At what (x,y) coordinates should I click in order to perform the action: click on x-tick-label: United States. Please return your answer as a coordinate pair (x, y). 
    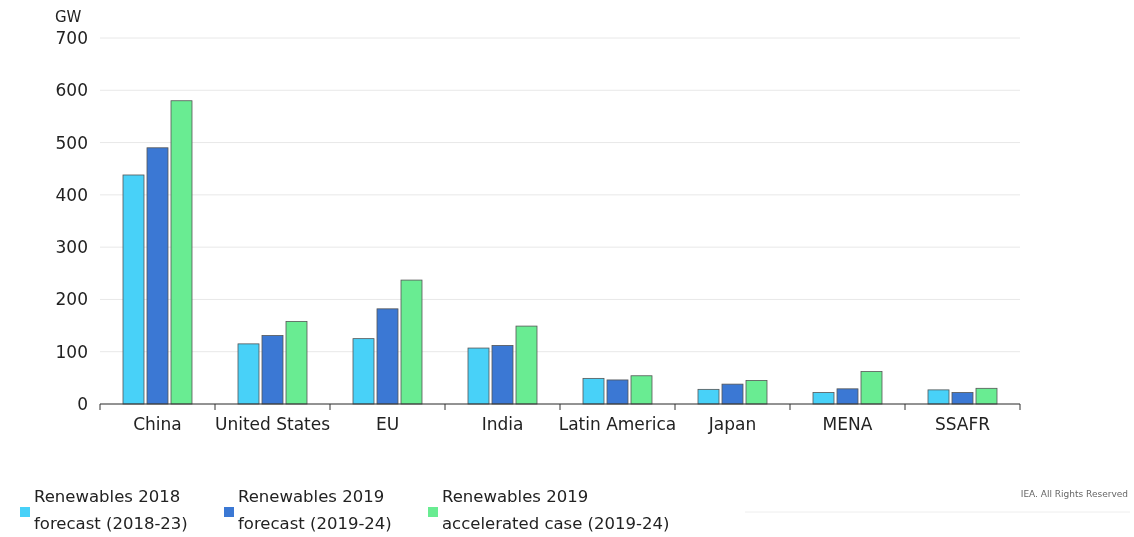
    Looking at the image, I should click on (272, 424).